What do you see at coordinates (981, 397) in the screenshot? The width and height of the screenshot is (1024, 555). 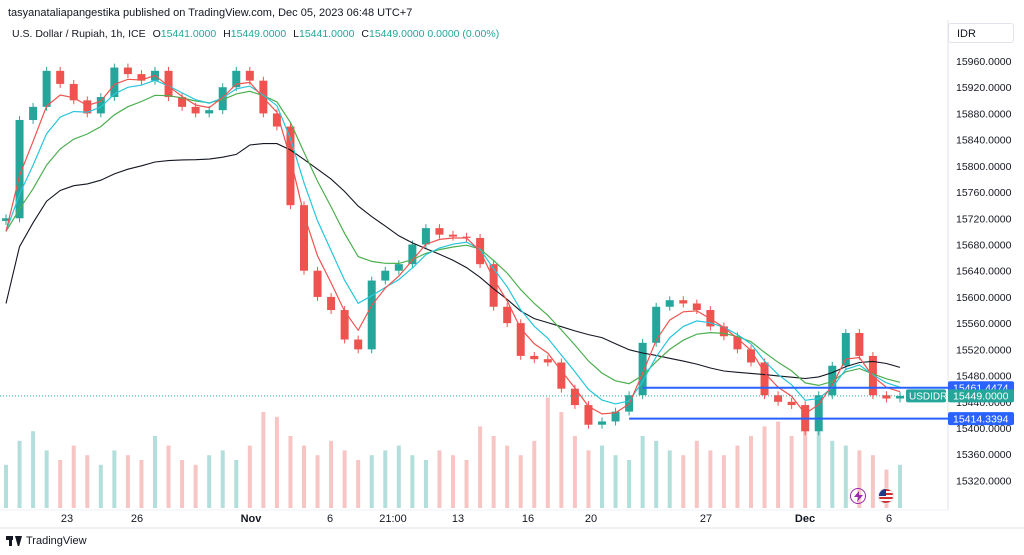 I see `price-tag-value: 15449.0000` at bounding box center [981, 397].